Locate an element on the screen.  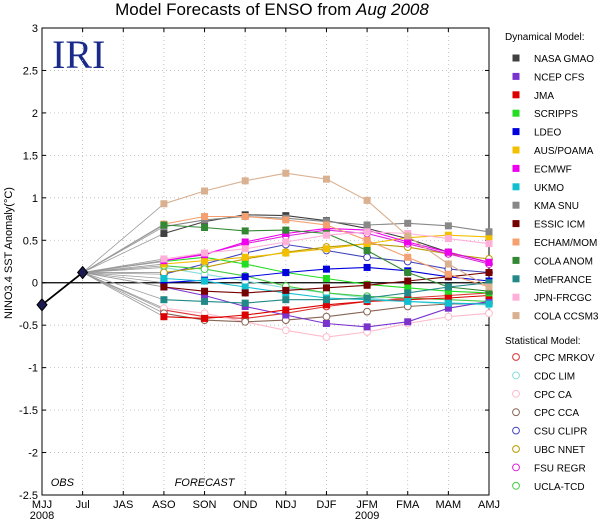
chart-title: Model Forecasts of ENSO from Aug 2008 is located at coordinates (272, 9).